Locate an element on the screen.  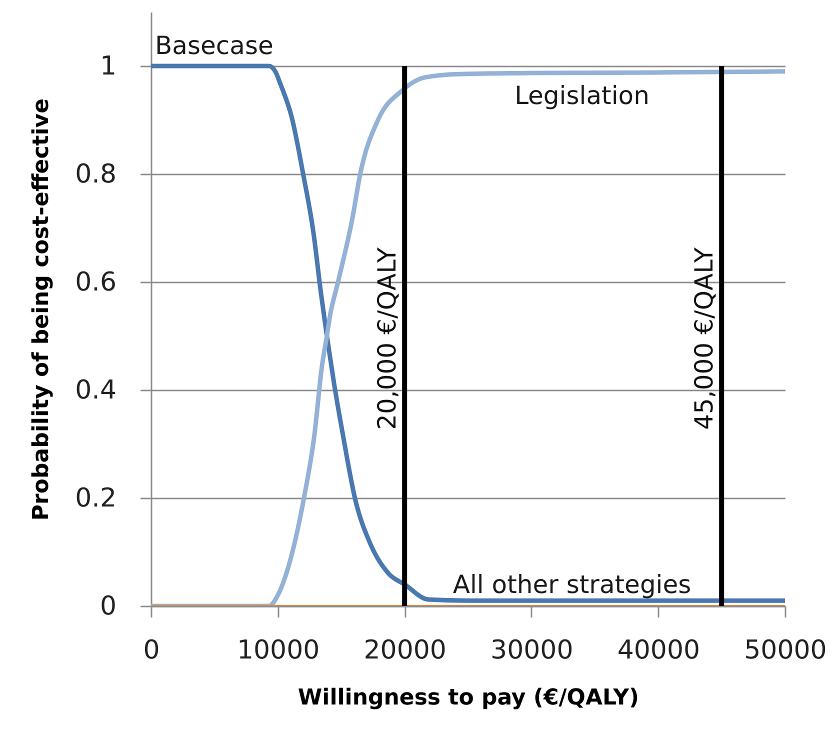
x-tick-label: 40000 is located at coordinates (658, 651).